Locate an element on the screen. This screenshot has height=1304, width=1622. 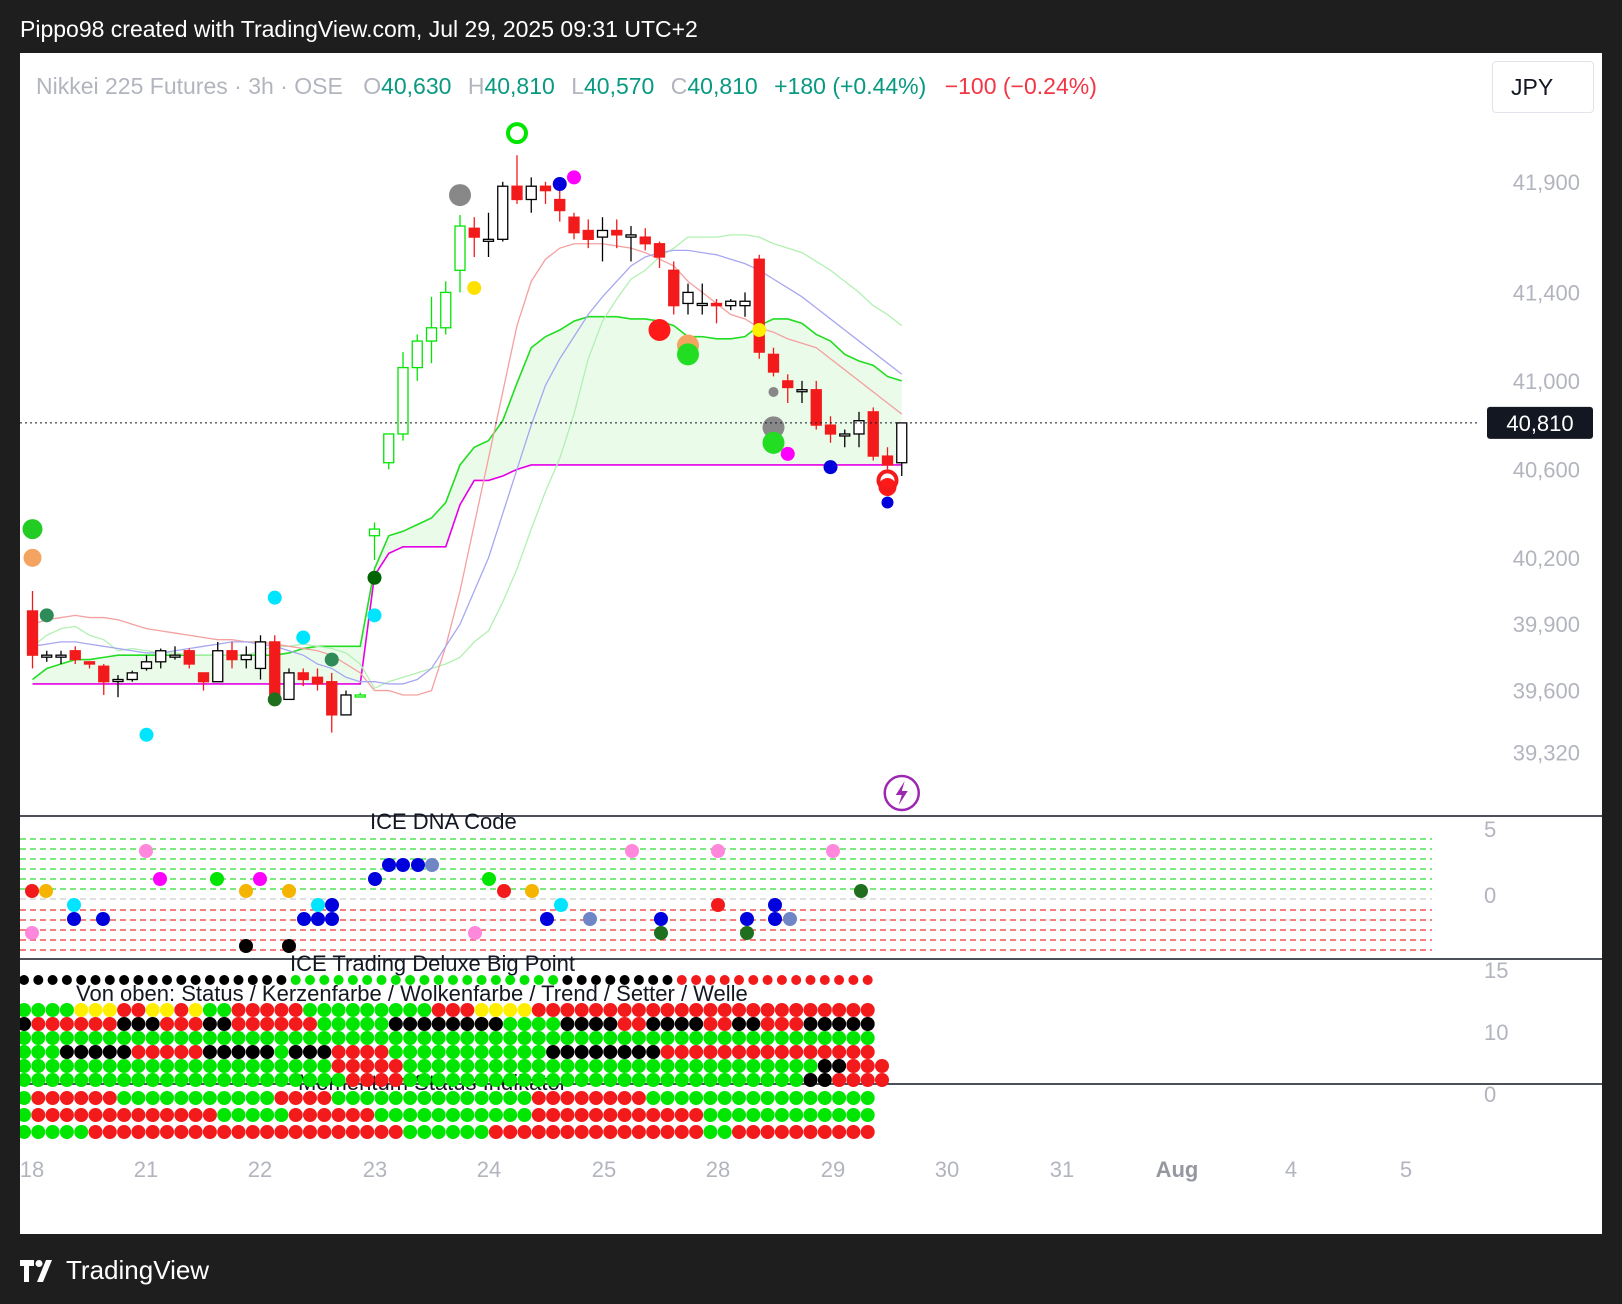
tradingview-logo: TradingView is located at coordinates (114, 1270).